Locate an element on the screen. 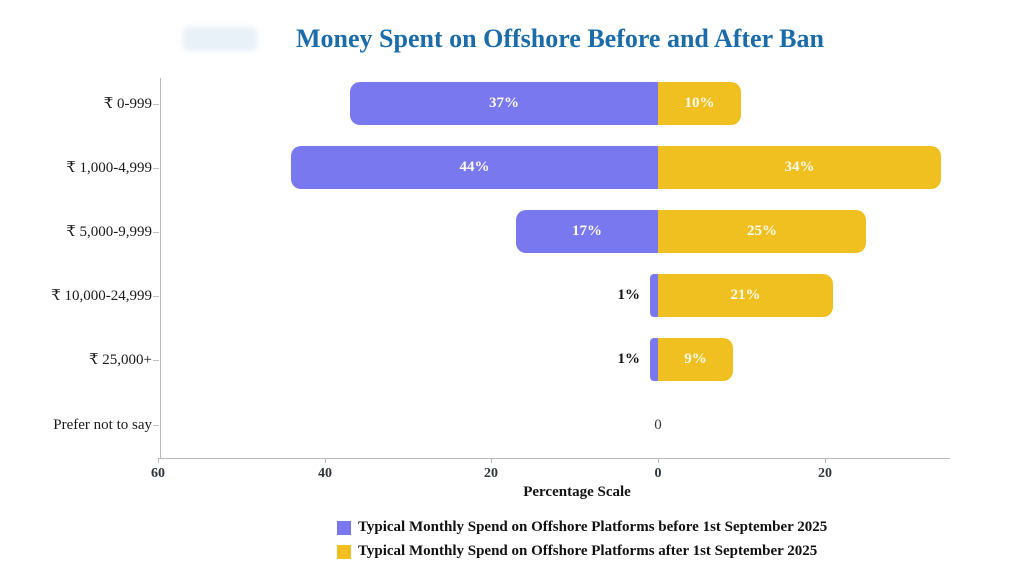 The image size is (1024, 576). category-label: ₹ 0-999 is located at coordinates (127, 103).